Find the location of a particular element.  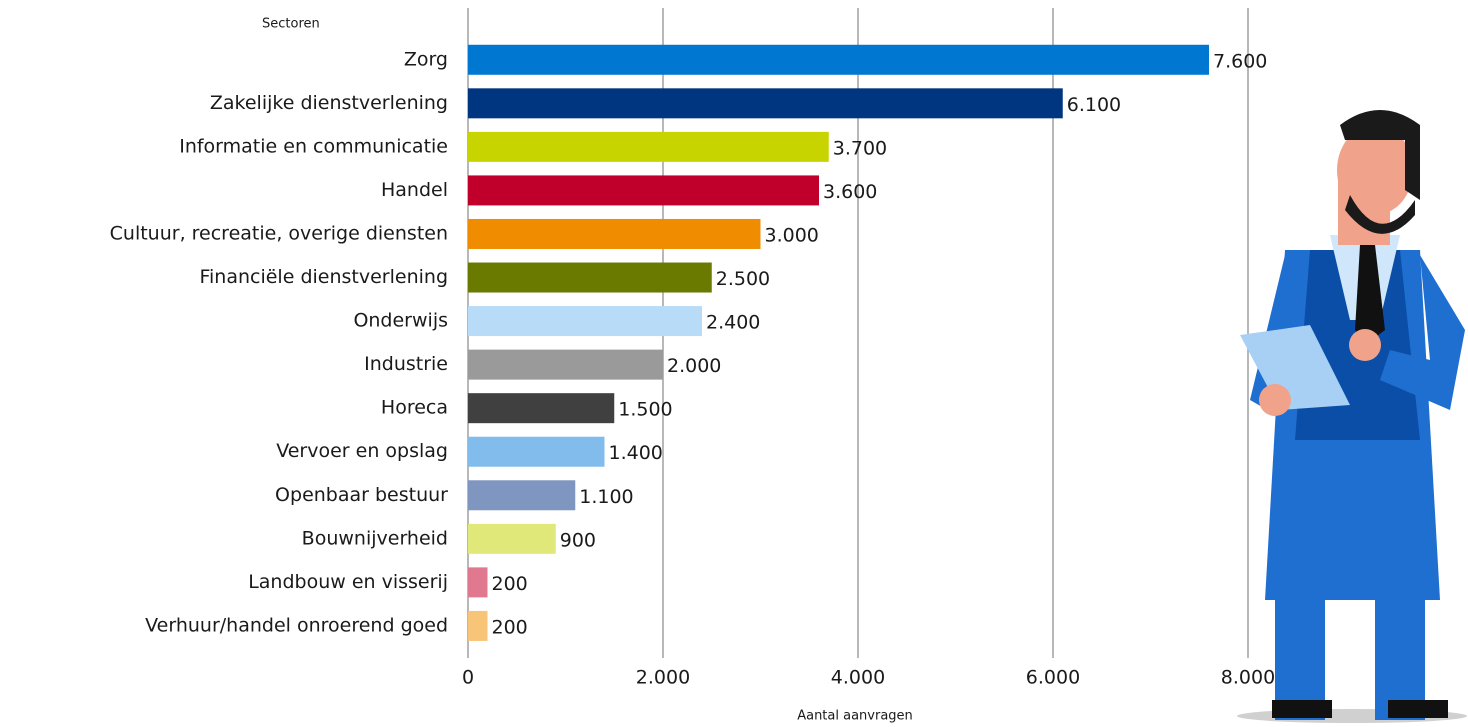

value-label: 1.100 is located at coordinates (606, 497).